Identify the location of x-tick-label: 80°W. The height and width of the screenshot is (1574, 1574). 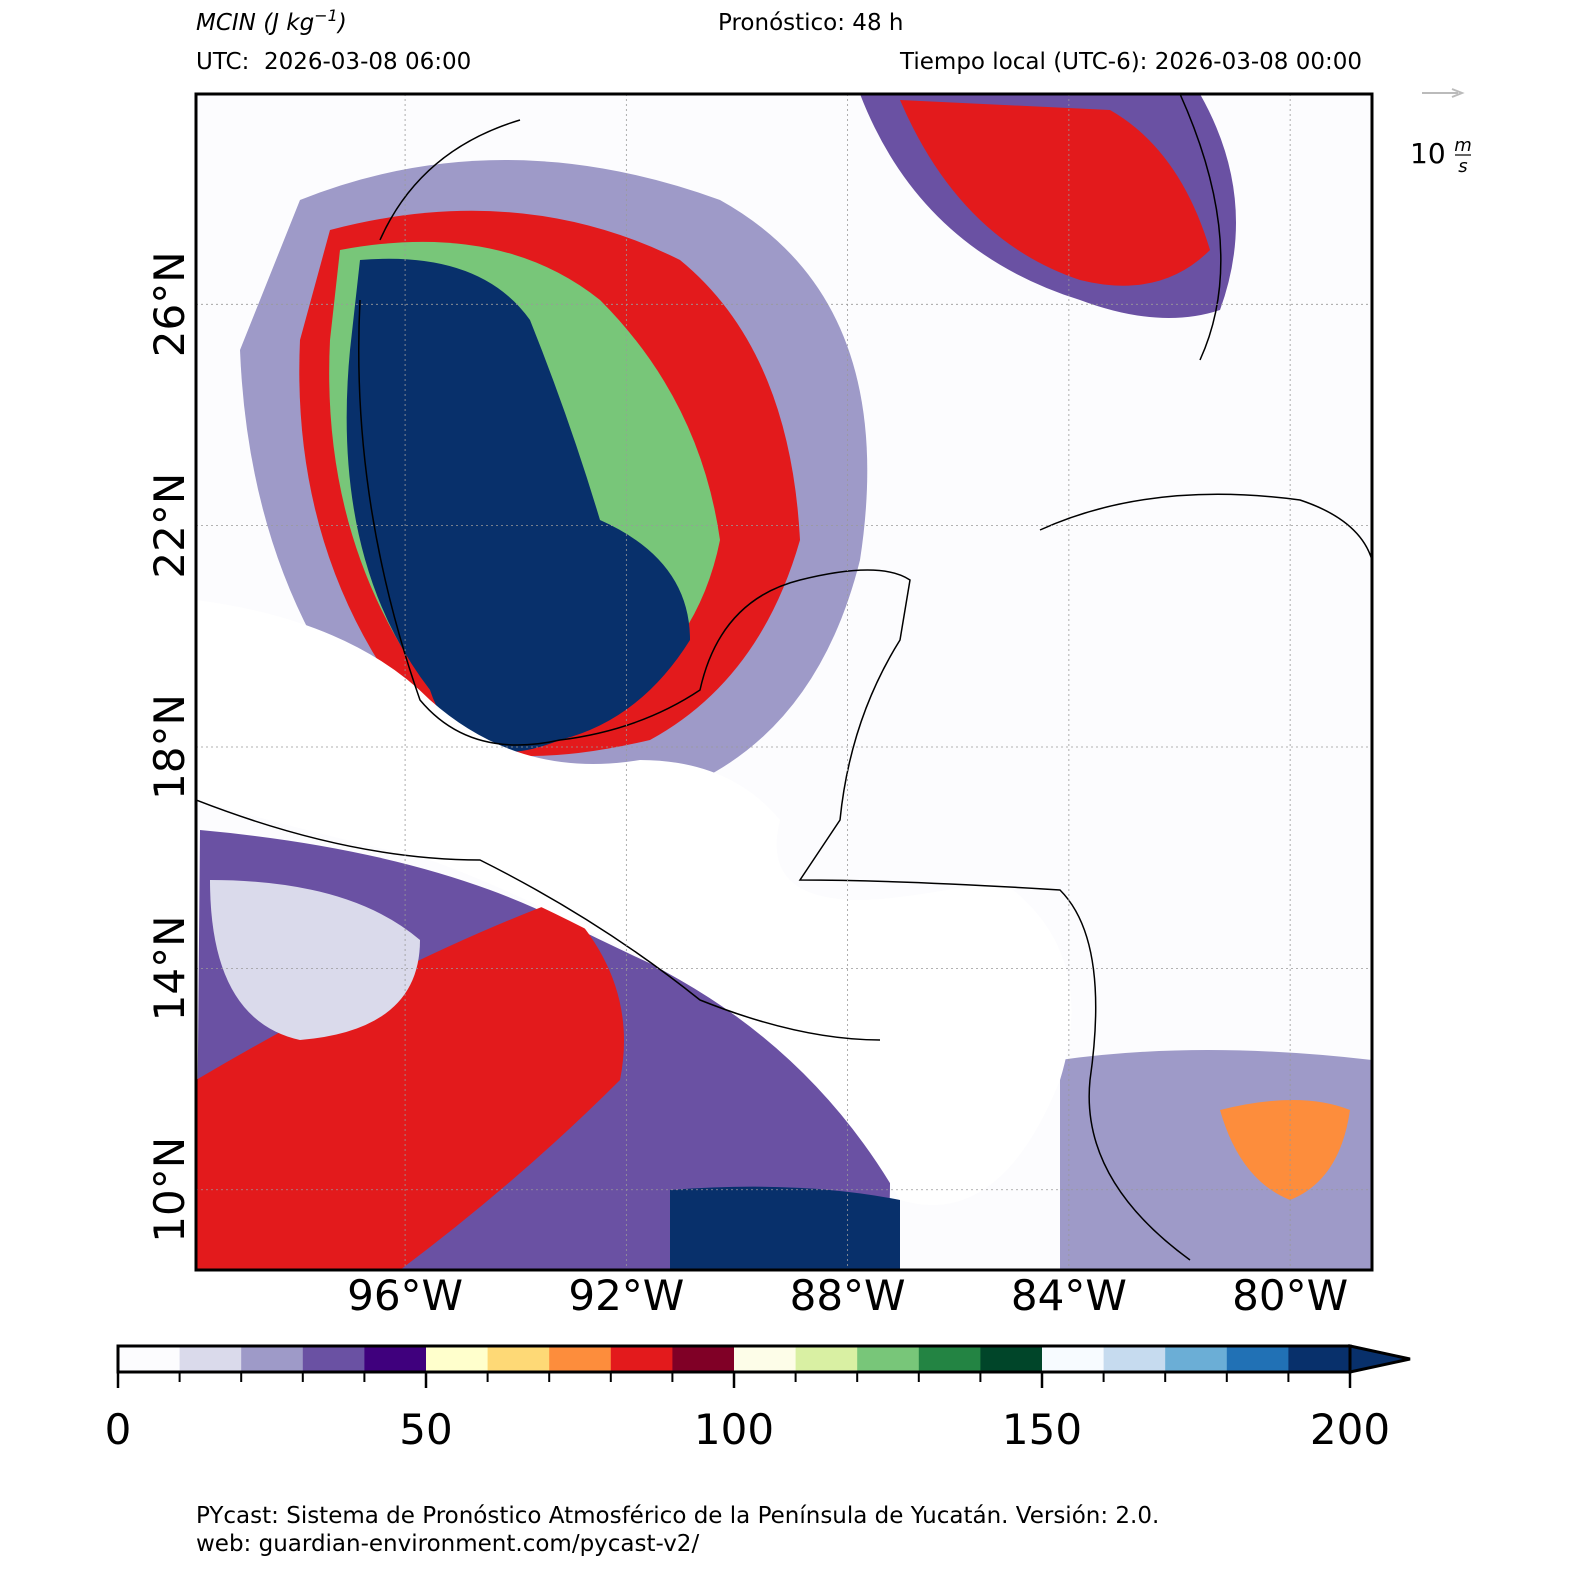
(1290, 1295).